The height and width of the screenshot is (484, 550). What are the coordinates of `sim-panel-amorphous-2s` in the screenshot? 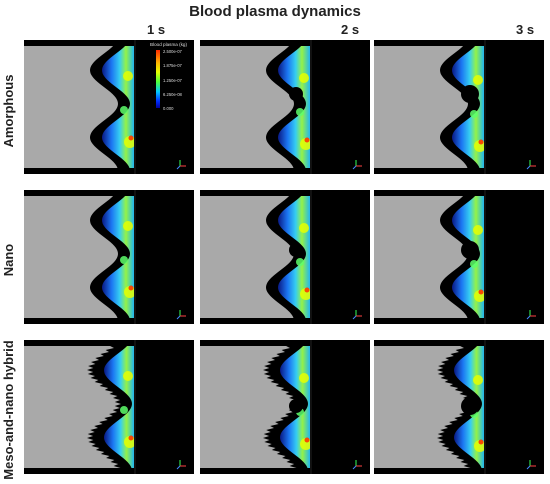 It's located at (285, 107).